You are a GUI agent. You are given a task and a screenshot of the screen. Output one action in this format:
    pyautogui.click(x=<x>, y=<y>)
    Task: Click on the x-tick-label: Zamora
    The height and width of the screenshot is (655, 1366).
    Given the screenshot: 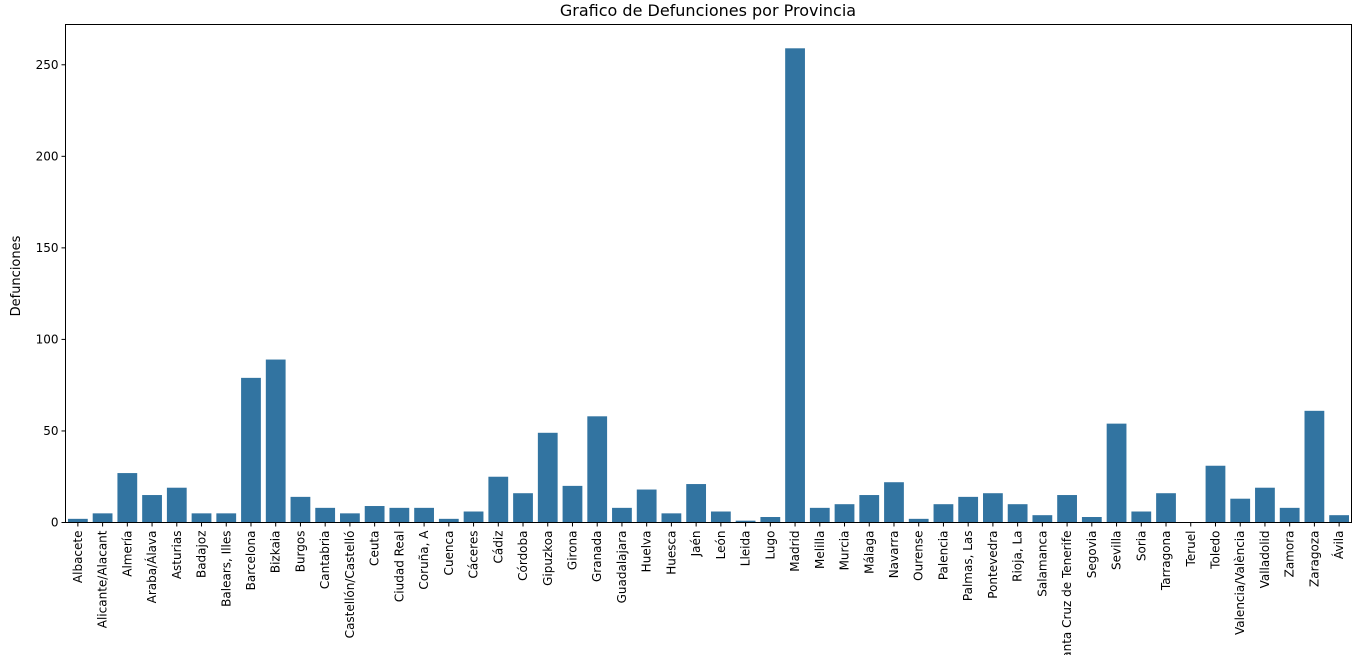 What is the action you would take?
    pyautogui.click(x=1290, y=554)
    